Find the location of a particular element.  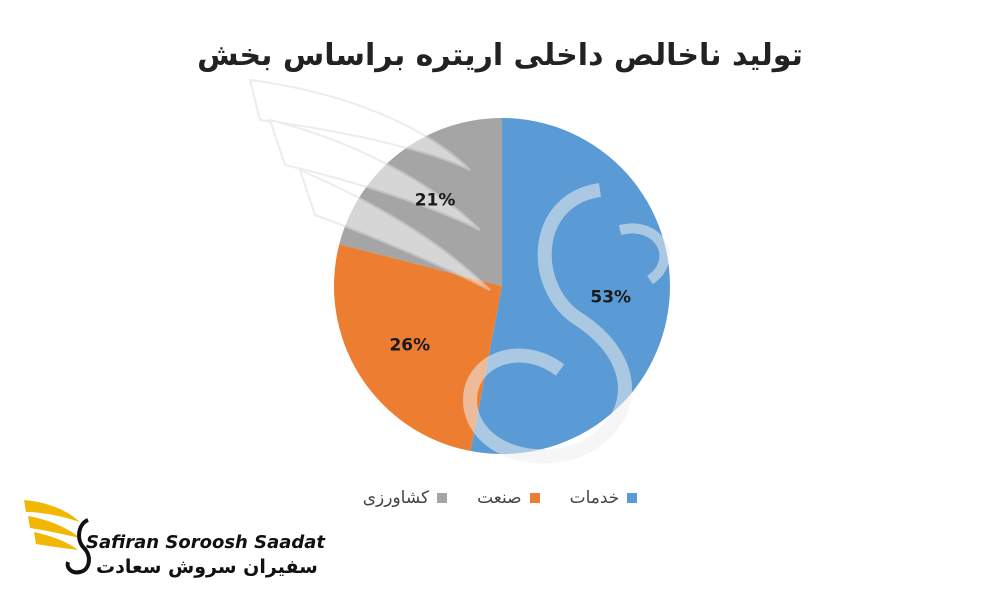

legend-swatch-agriculture is located at coordinates (442, 498).